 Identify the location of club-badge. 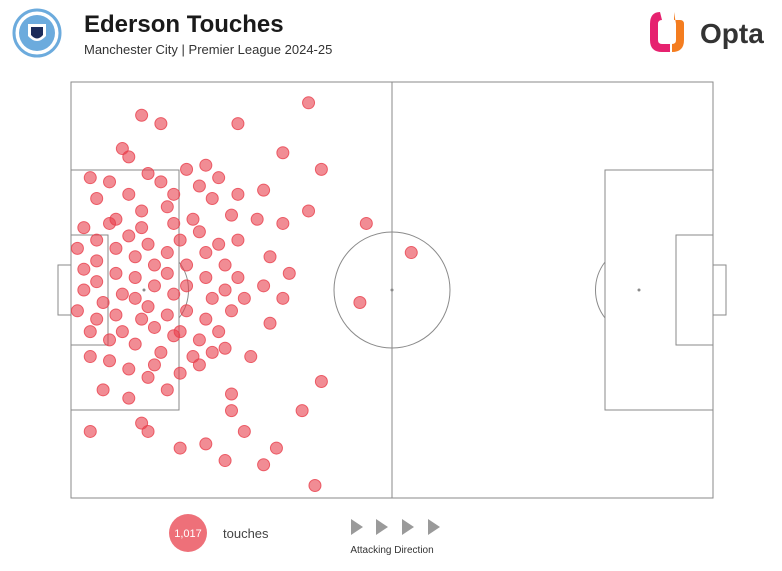
(37, 33).